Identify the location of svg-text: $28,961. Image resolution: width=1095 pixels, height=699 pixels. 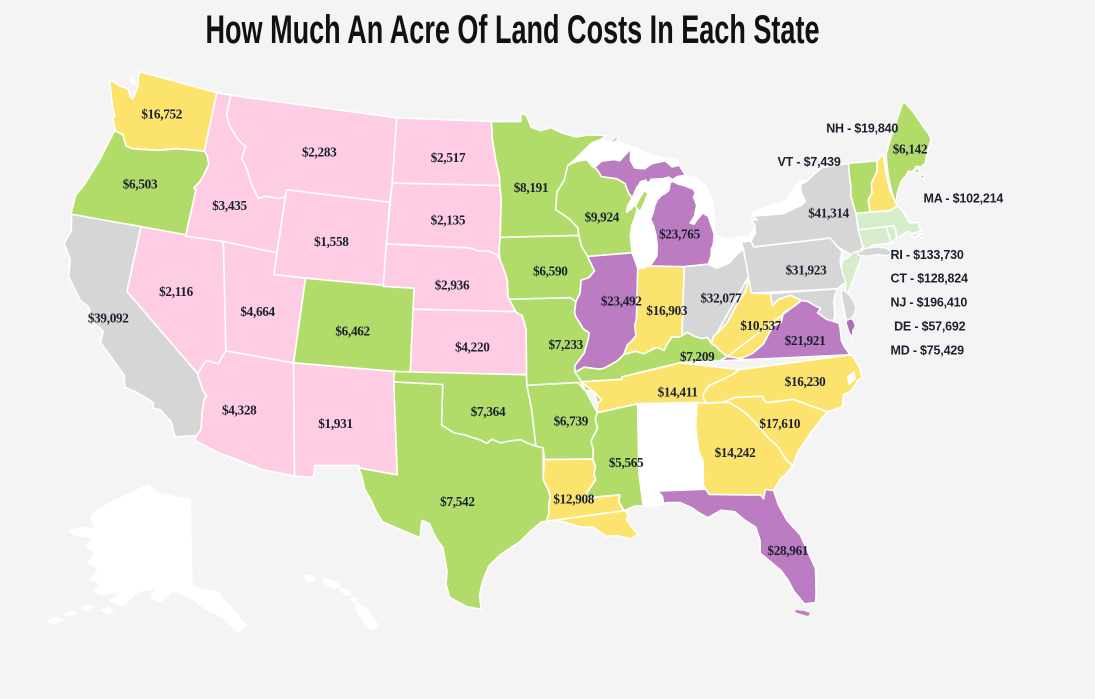
(787, 550).